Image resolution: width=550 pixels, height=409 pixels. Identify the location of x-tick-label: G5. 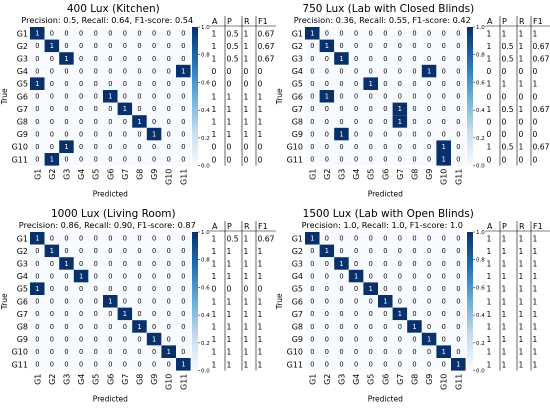
(96, 174).